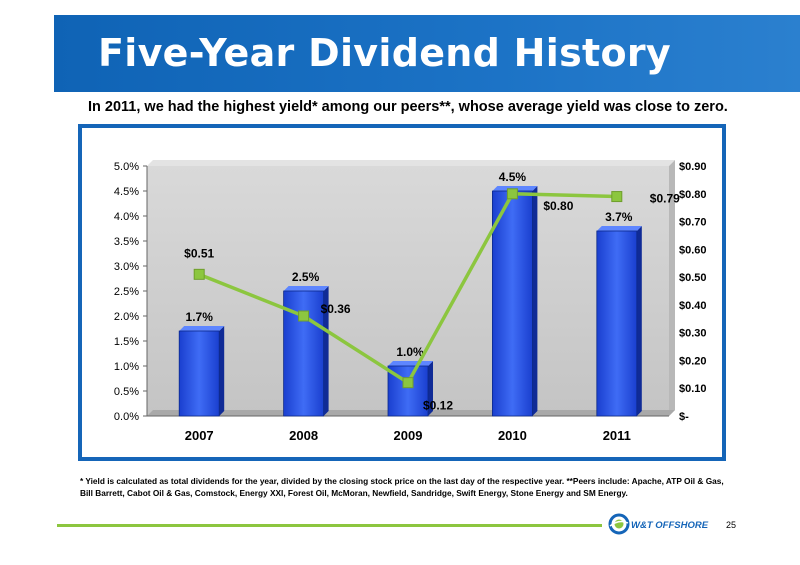 This screenshot has height=565, width=800. What do you see at coordinates (665, 199) in the screenshot?
I see `line-data-label: $0.79` at bounding box center [665, 199].